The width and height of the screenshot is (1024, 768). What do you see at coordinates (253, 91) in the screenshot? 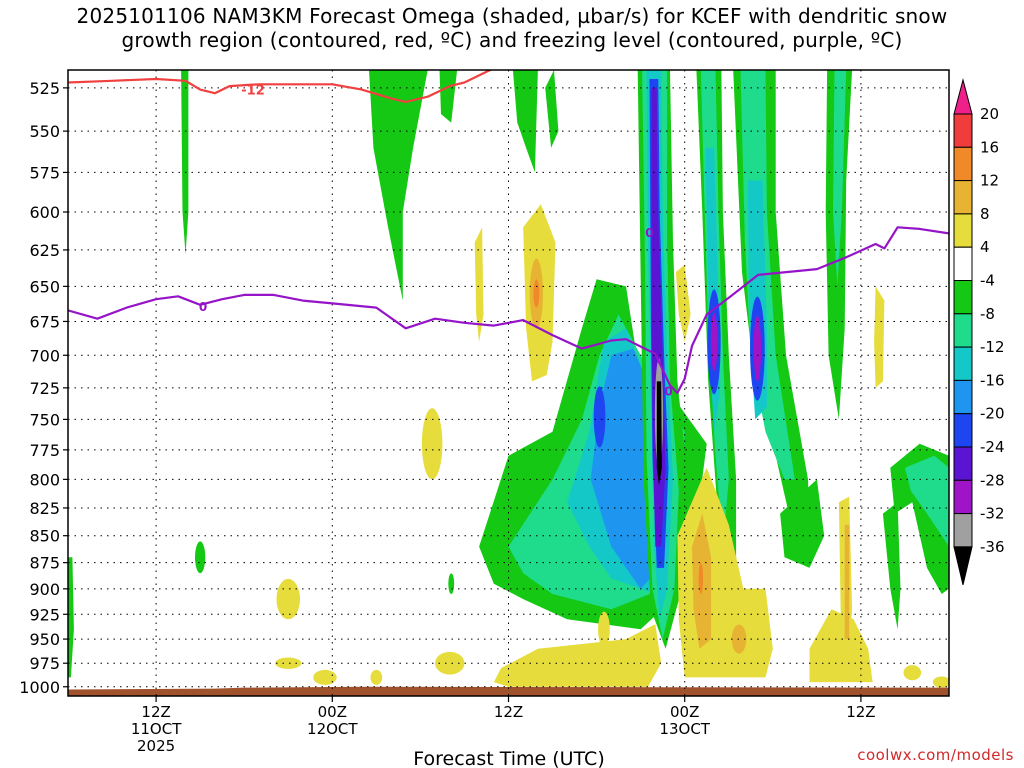
I see `contour-label-red: -12` at bounding box center [253, 91].